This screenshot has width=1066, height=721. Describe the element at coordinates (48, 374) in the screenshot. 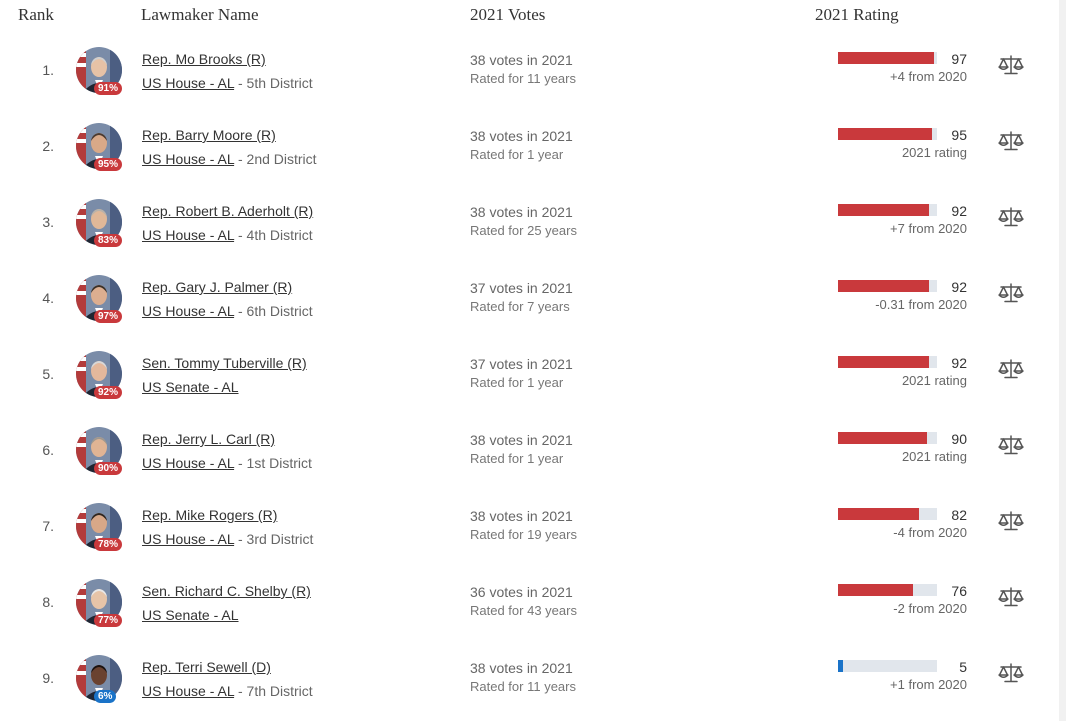

I see `rank-number: 5.` at that location.